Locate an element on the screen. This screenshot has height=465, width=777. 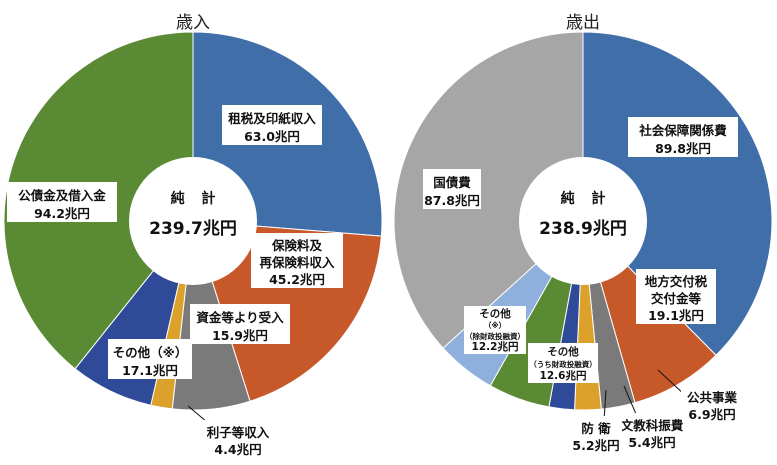
label-1-4-line-1: 5.2兆円 is located at coordinates (595, 445).